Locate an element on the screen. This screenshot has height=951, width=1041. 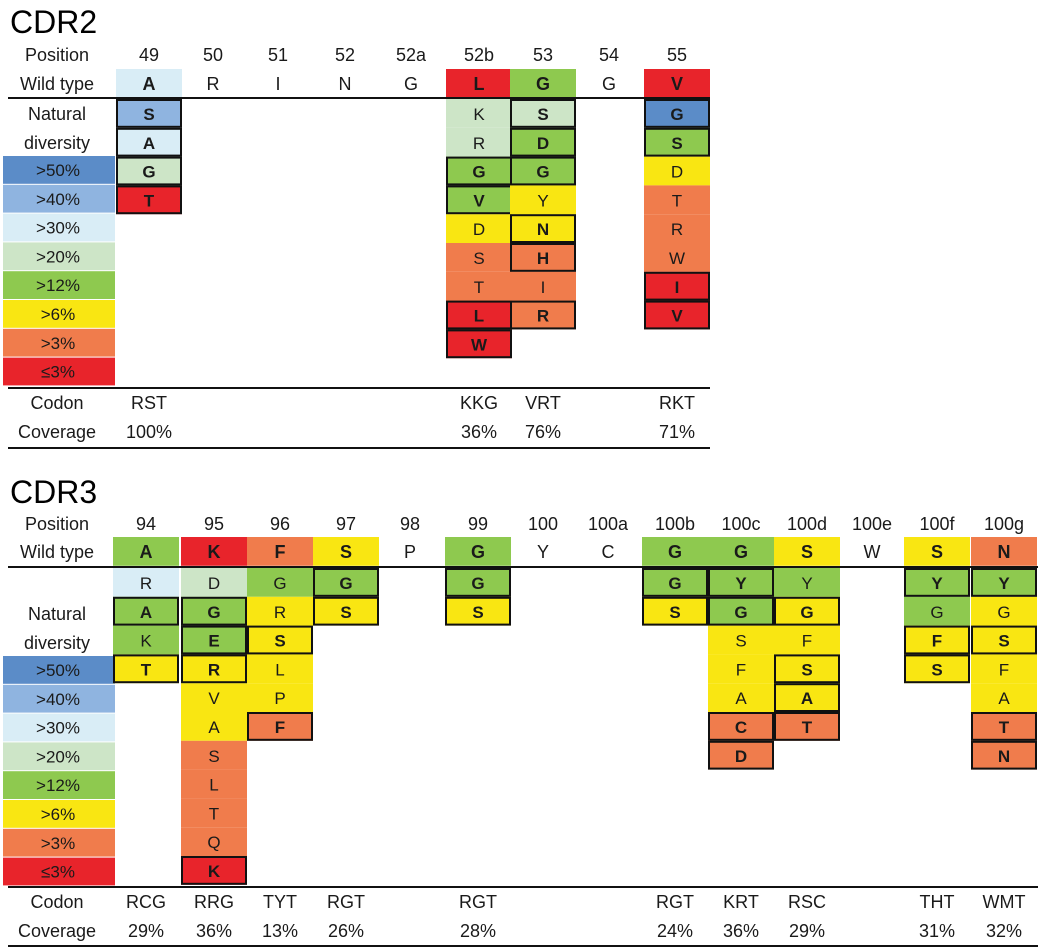
position-label: 51 is located at coordinates (278, 55).